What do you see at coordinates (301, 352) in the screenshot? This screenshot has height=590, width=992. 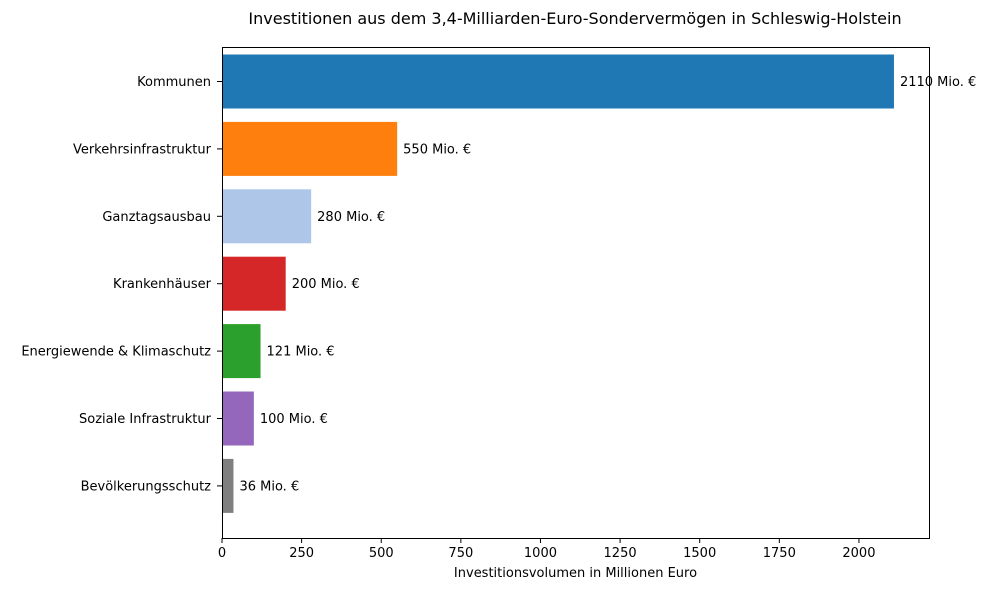 I see `data-label: 121 Mio. €` at bounding box center [301, 352].